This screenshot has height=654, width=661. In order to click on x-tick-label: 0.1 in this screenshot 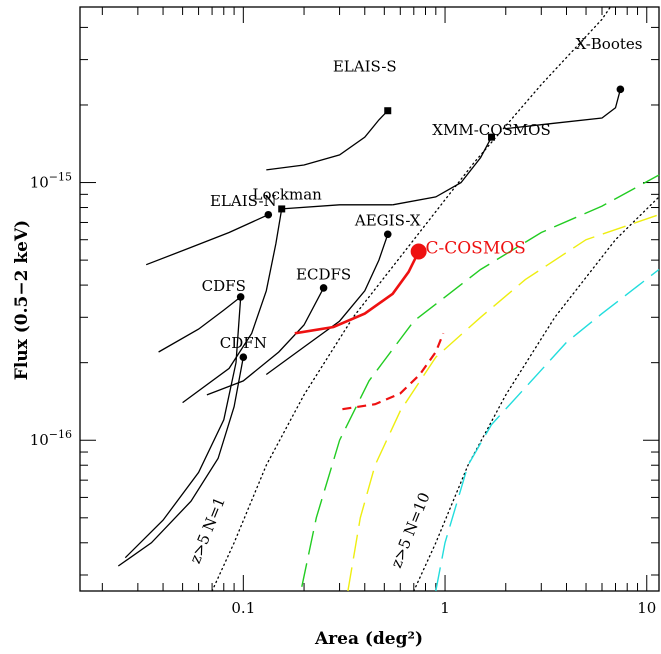, I will do `click(243, 608)`.